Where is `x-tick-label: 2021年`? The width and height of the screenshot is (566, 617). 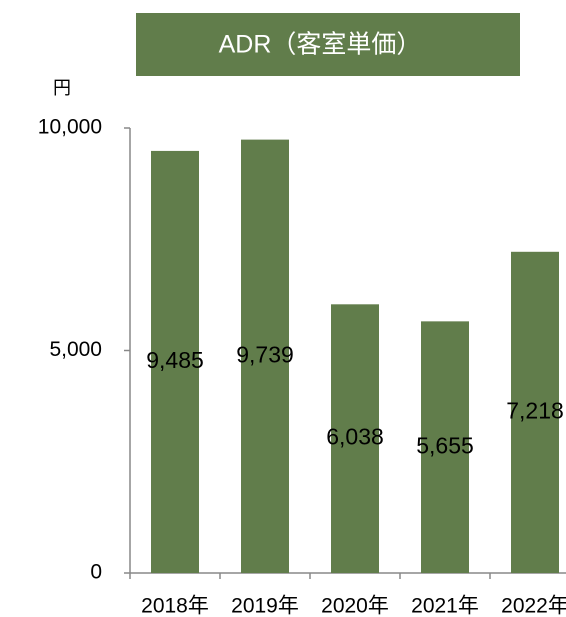
x-tick-label: 2021年 is located at coordinates (445, 606).